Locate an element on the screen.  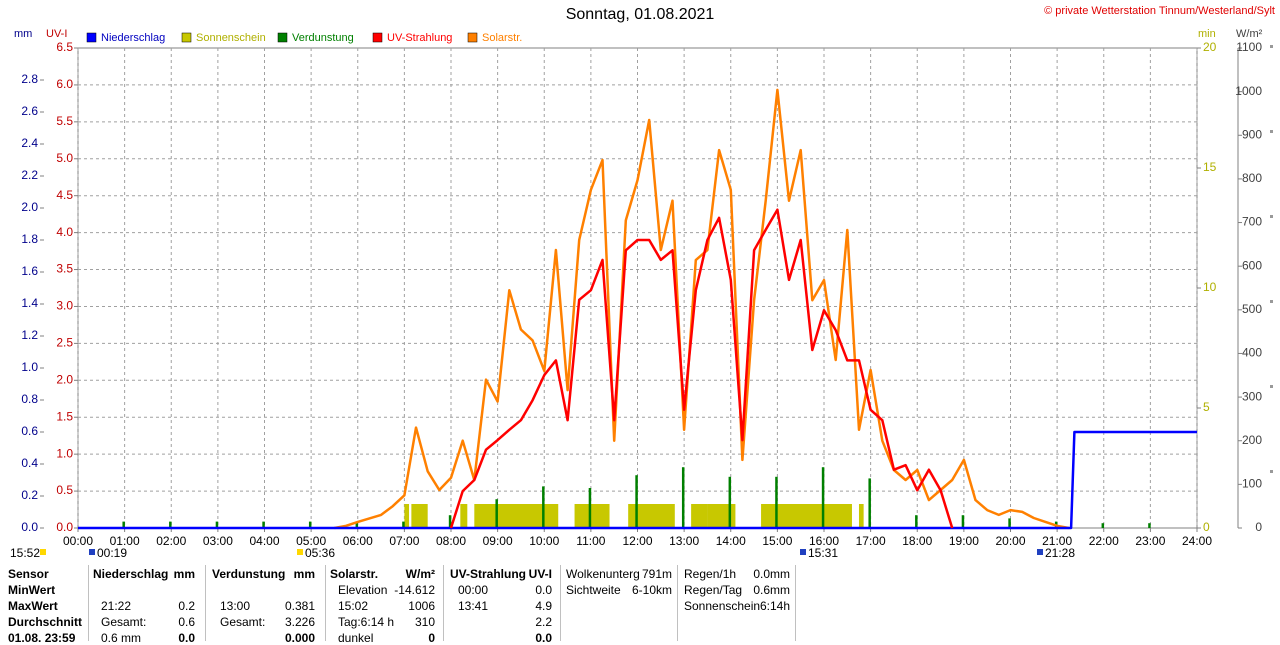
cell-label: dunkel is located at coordinates (356, 638).